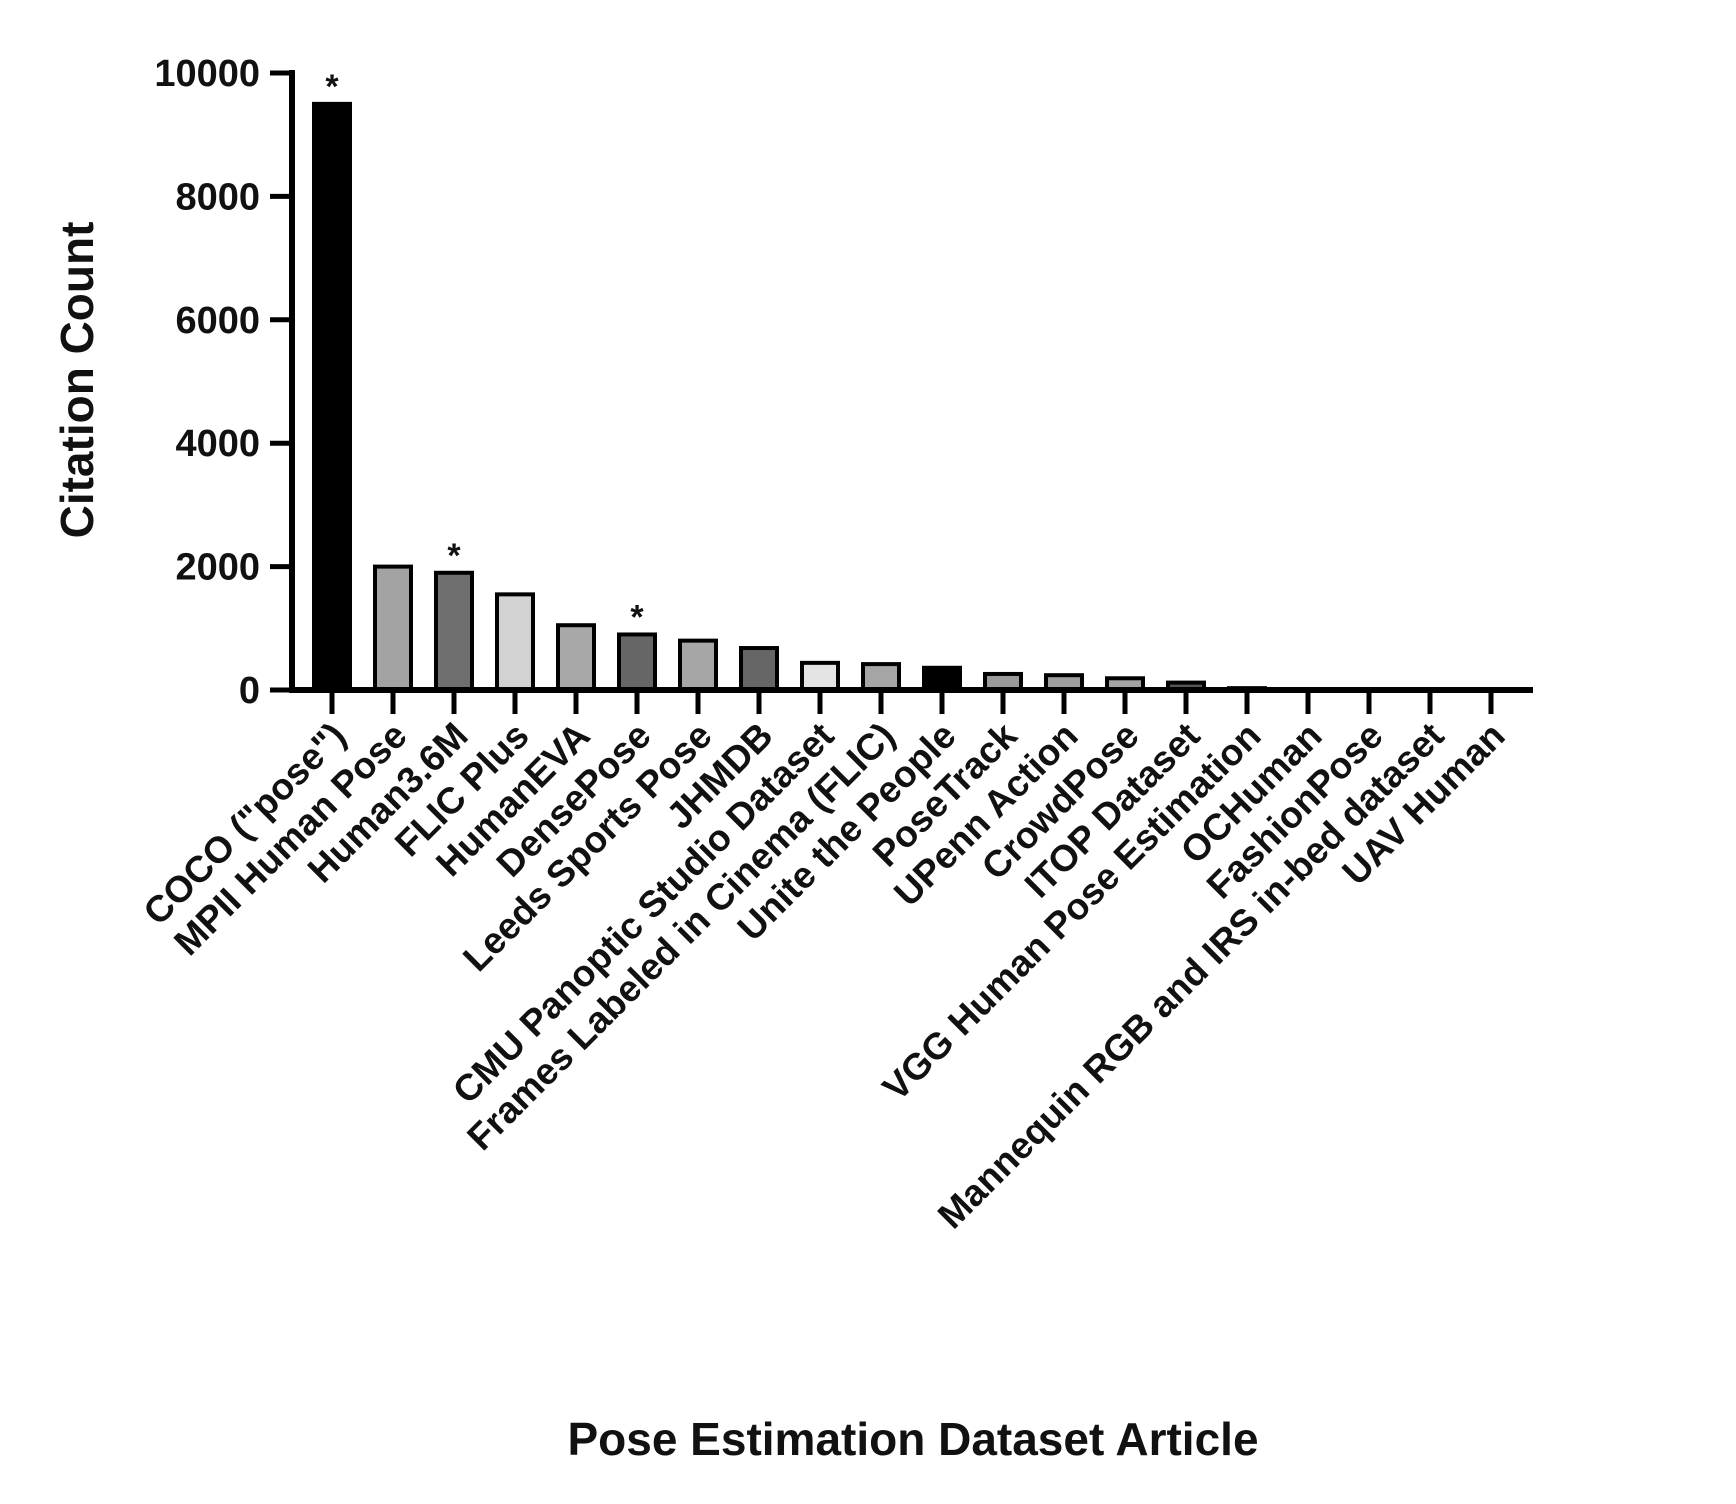 This screenshot has width=1736, height=1504. I want to click on y-tick-label: 4000, so click(217, 444).